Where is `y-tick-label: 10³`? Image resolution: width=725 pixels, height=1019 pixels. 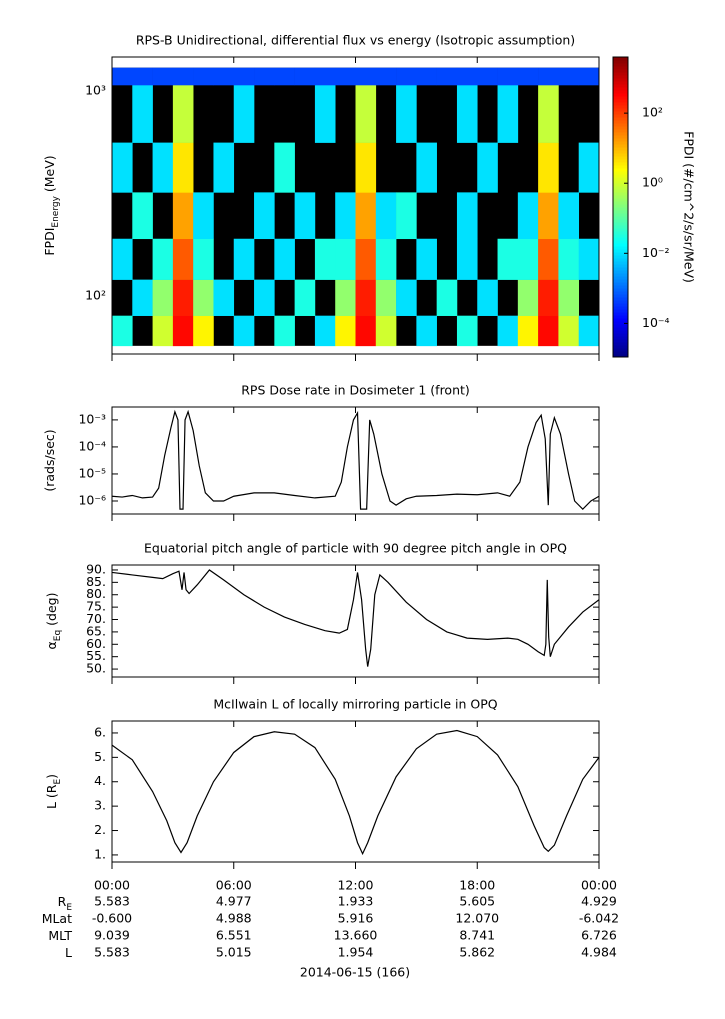
y-tick-label: 10³ is located at coordinates (95, 90).